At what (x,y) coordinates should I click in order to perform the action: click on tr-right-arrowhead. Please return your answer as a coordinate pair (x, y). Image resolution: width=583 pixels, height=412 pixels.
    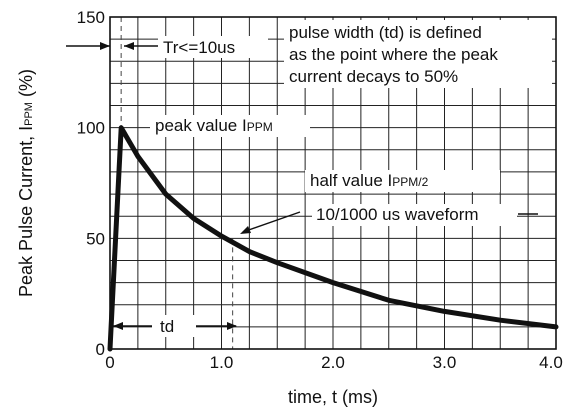
    Looking at the image, I should click on (129, 46).